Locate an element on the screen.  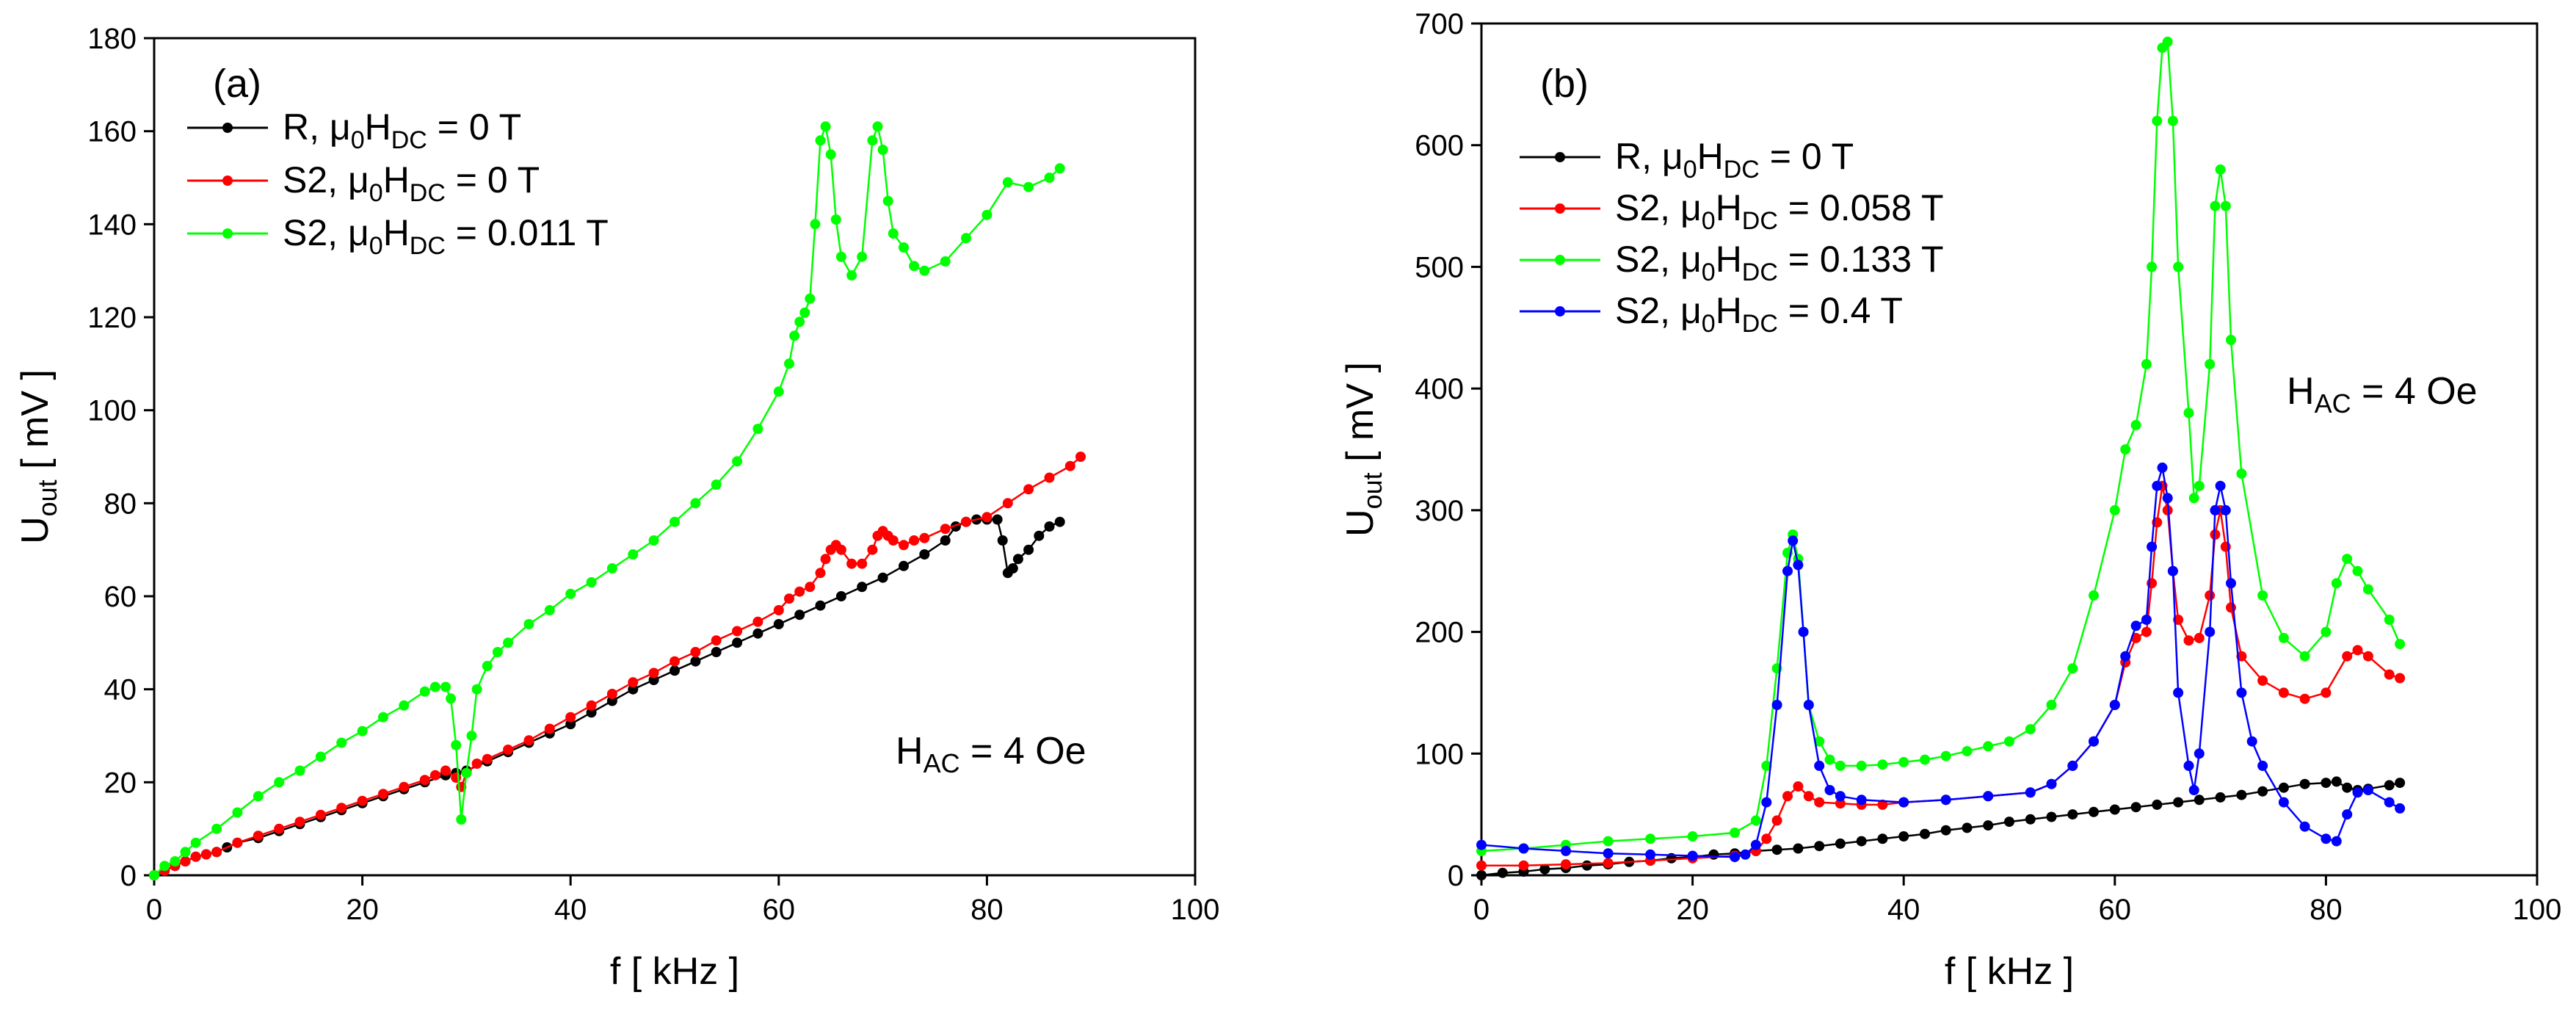
panel-b-y-tick-label: 700 is located at coordinates (1440, 24).